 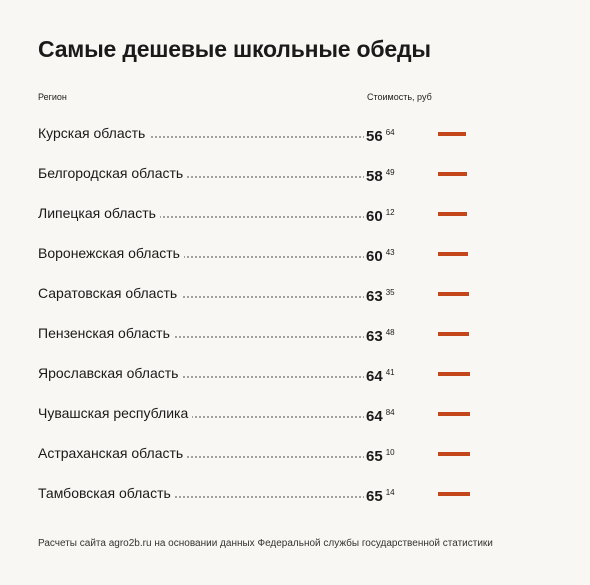 I want to click on value-label: 58 49, so click(x=380, y=175).